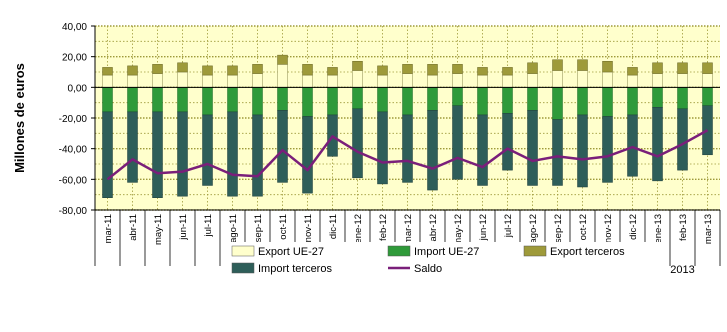 The width and height of the screenshot is (727, 332). What do you see at coordinates (558, 228) in the screenshot?
I see `x-tick-label: sep-12` at bounding box center [558, 228].